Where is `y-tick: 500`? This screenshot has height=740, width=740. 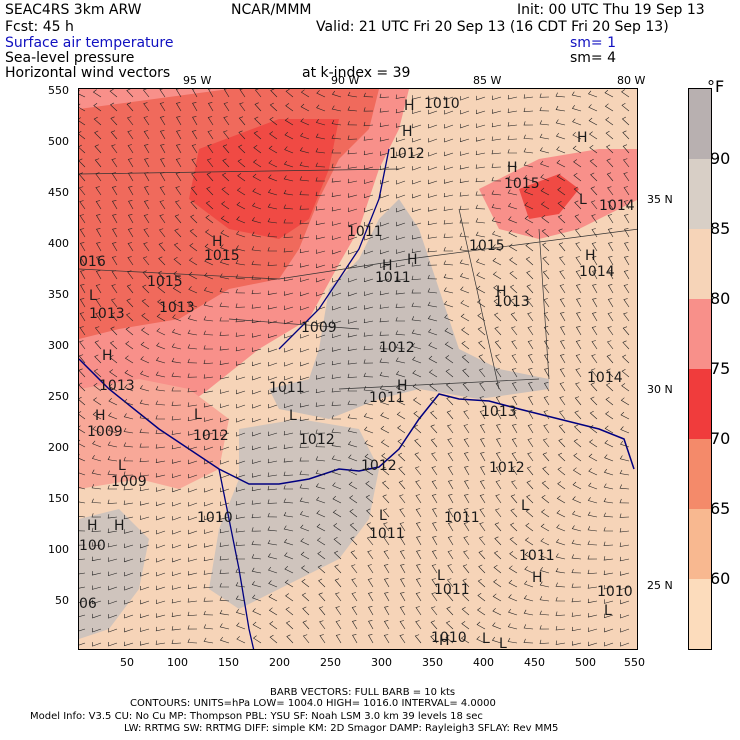 y-tick: 500 is located at coordinates (58, 141).